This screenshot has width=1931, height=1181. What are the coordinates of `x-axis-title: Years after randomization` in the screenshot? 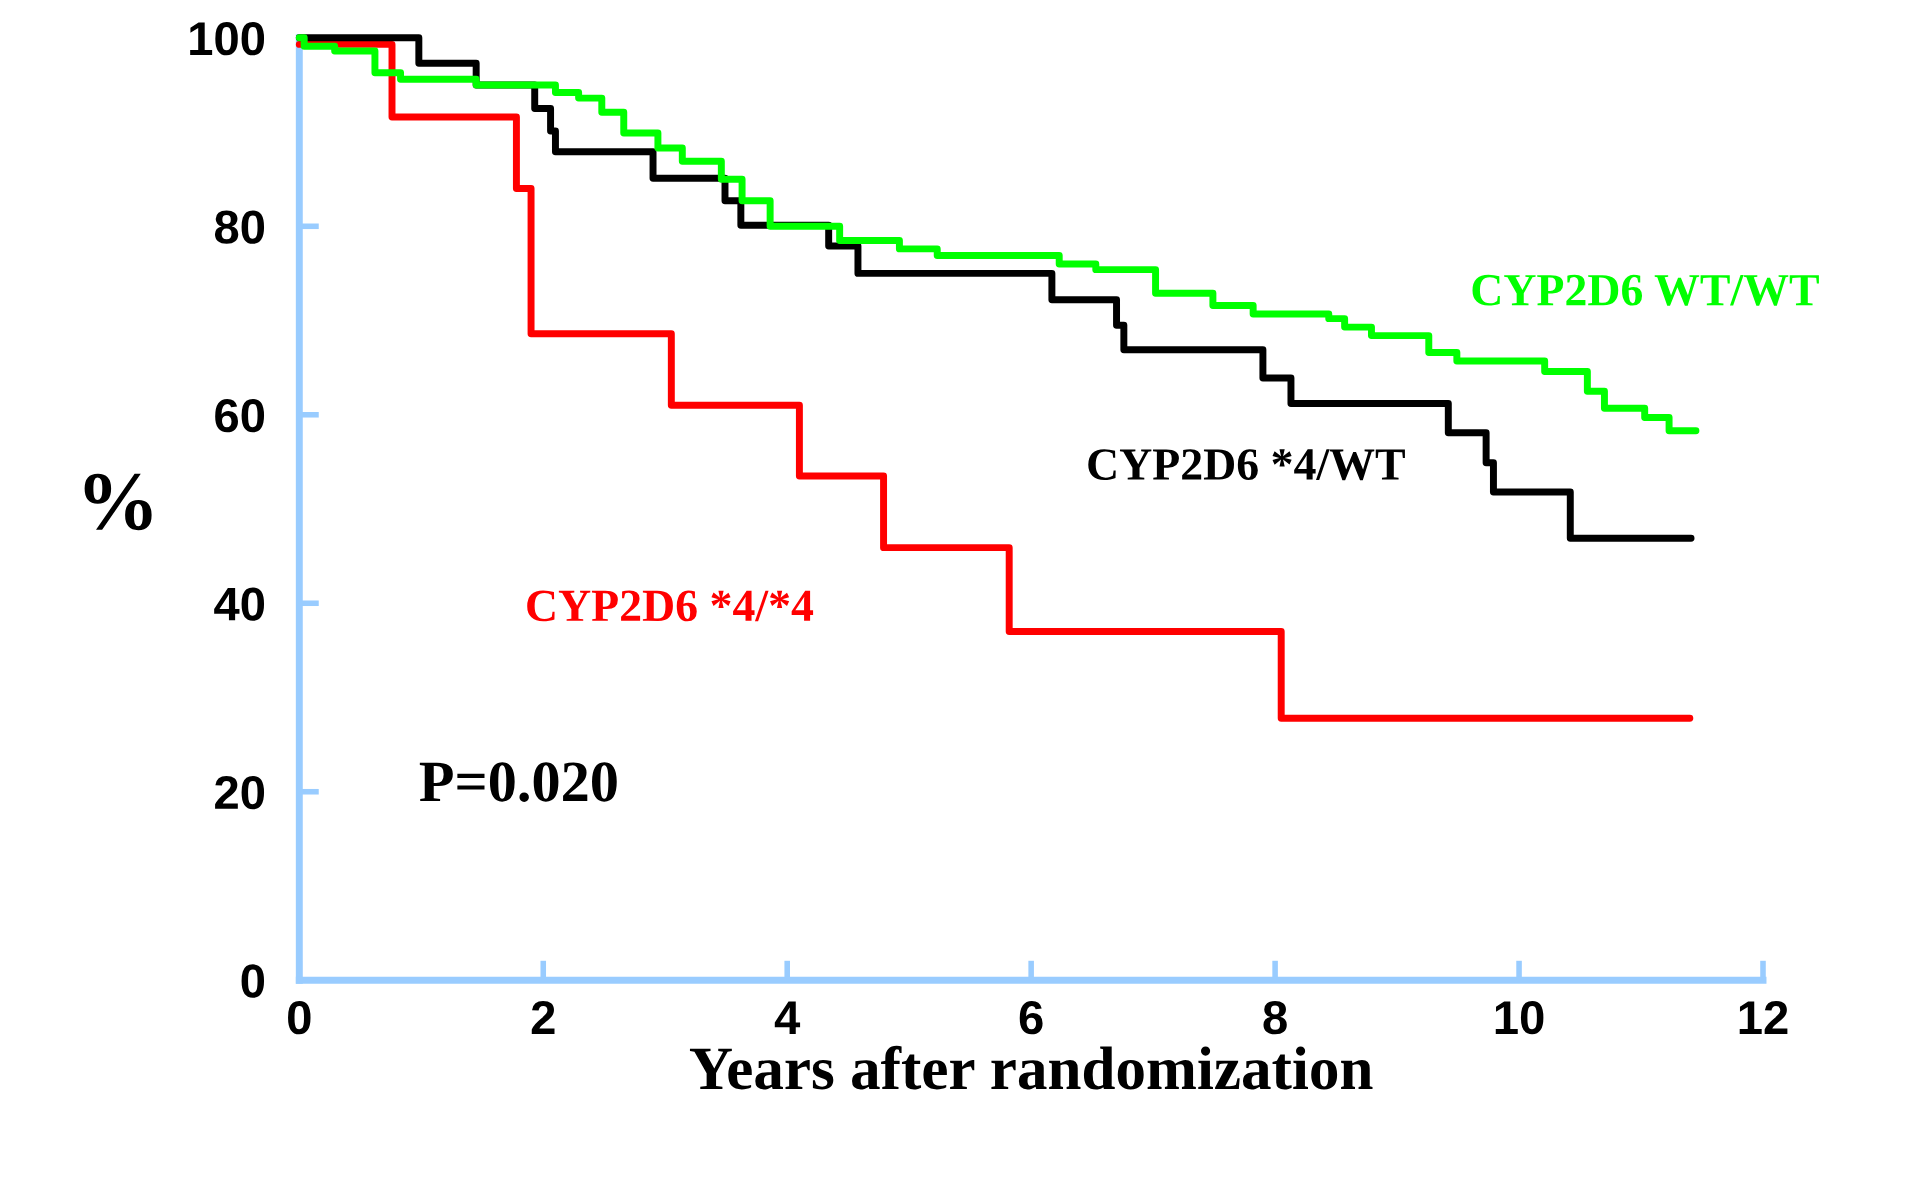 It's located at (1031, 1067).